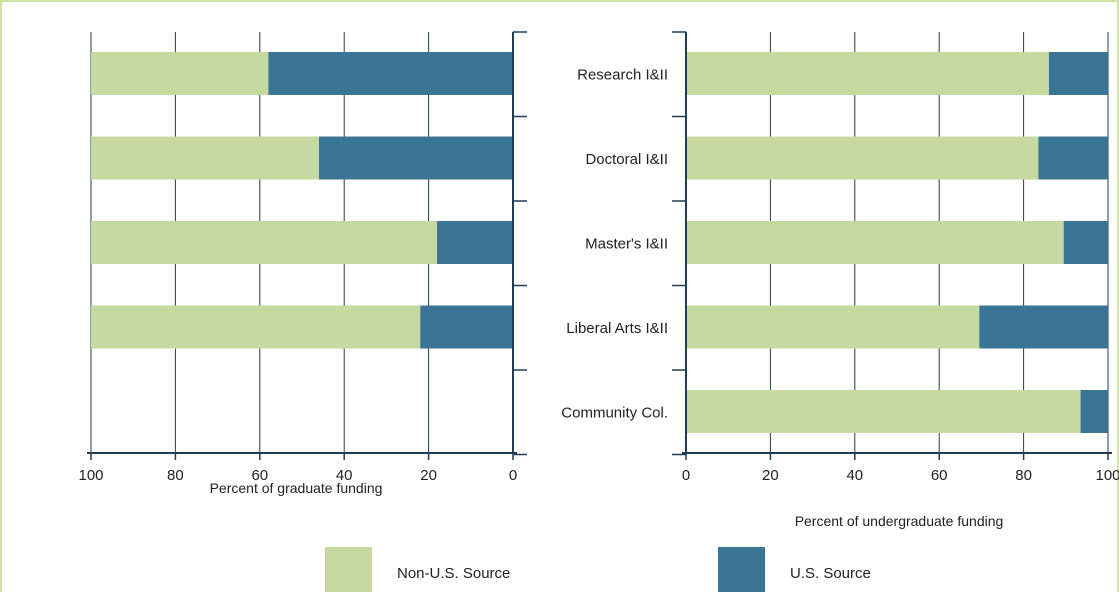  What do you see at coordinates (617, 328) in the screenshot?
I see `category-label-liberal-arts-i-ii: Liberal Arts I&II` at bounding box center [617, 328].